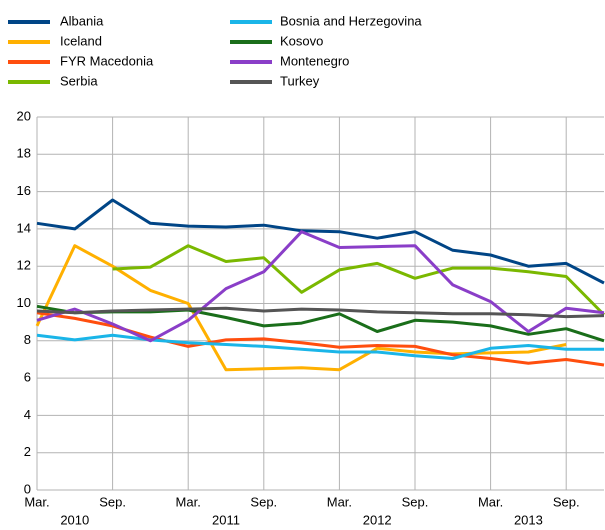 The width and height of the screenshot is (605, 530). What do you see at coordinates (24, 265) in the screenshot?
I see `y-tick-label: 12` at bounding box center [24, 265].